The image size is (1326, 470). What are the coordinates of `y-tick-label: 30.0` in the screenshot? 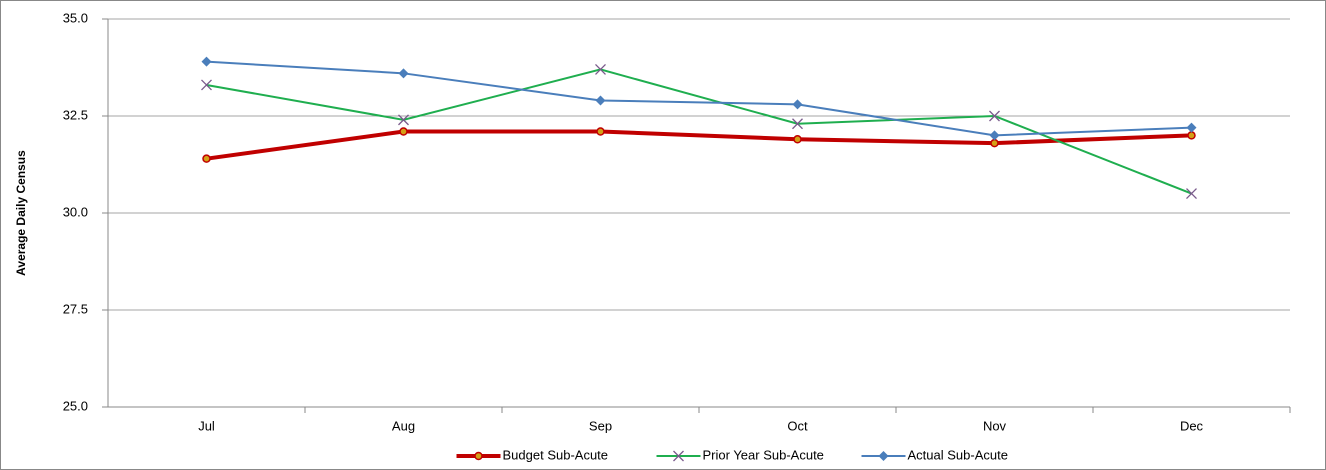 It's located at (75, 211).